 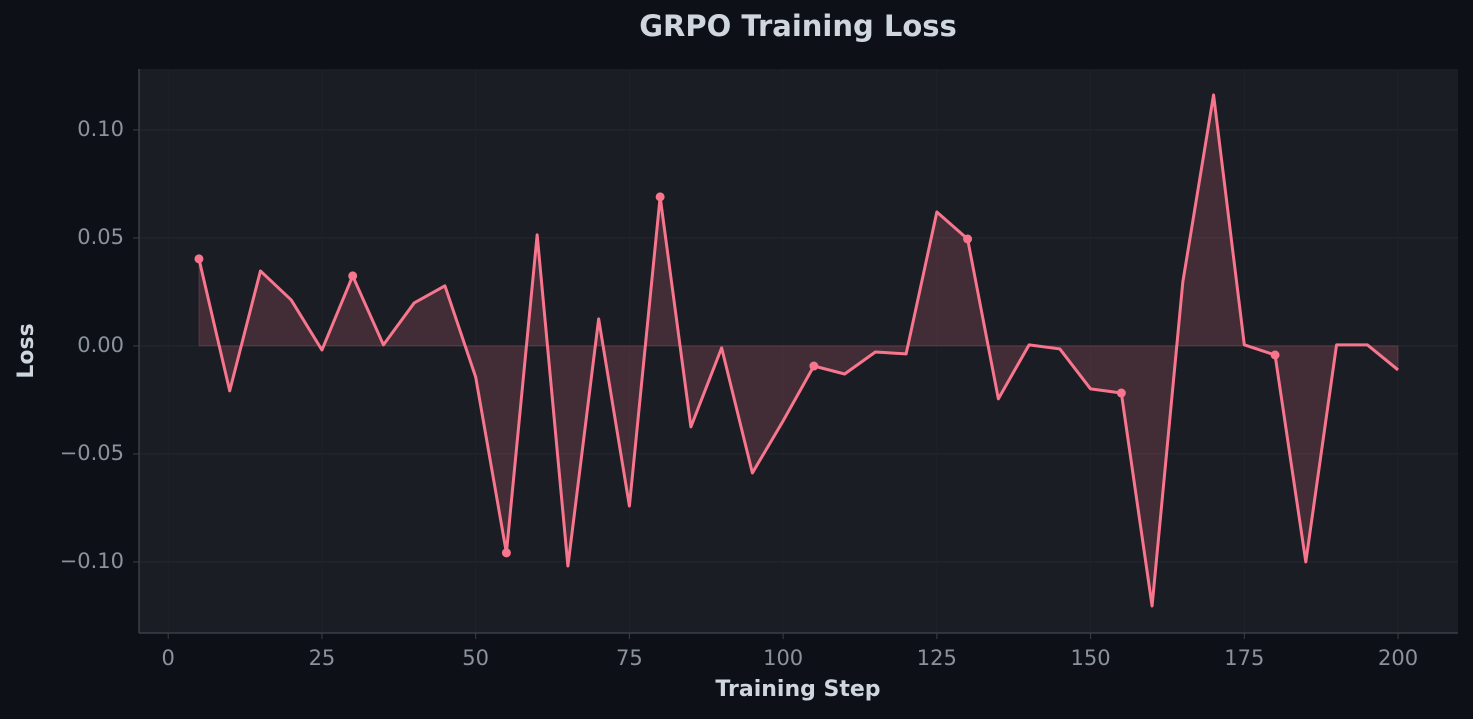 What do you see at coordinates (797, 689) in the screenshot?
I see `x-axis-title: Training Step` at bounding box center [797, 689].